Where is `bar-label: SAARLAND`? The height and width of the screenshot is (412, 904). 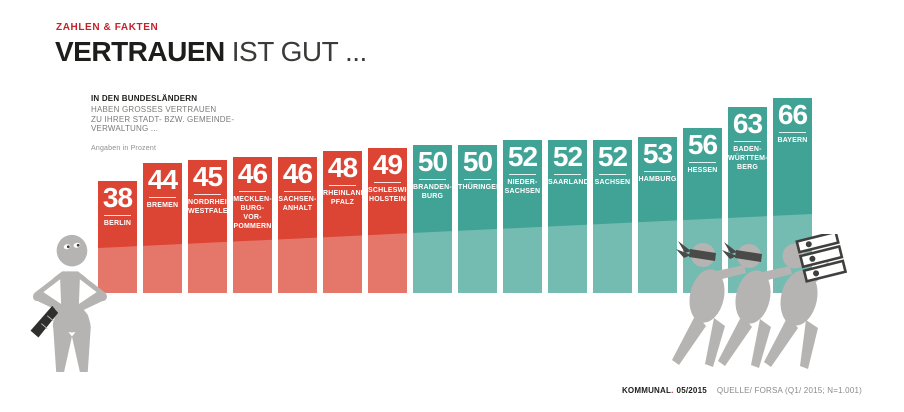
bar-label: SAARLAND is located at coordinates (568, 182).